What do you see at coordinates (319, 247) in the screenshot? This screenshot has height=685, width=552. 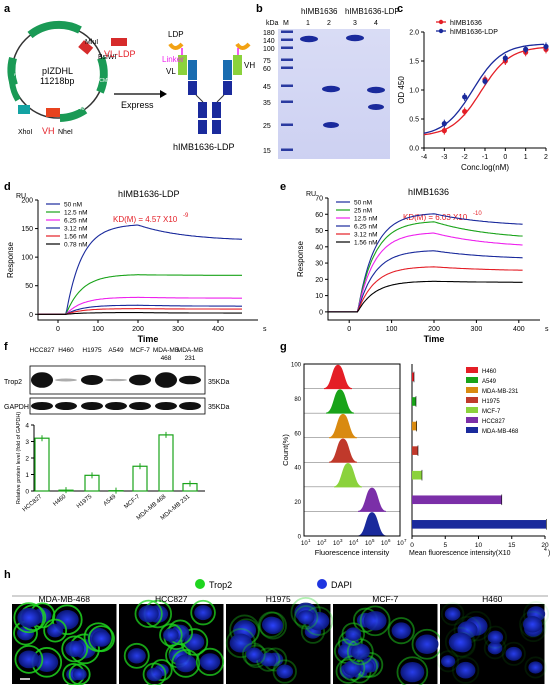 I see `chart-e-ytick-label: 40` at bounding box center [319, 247].